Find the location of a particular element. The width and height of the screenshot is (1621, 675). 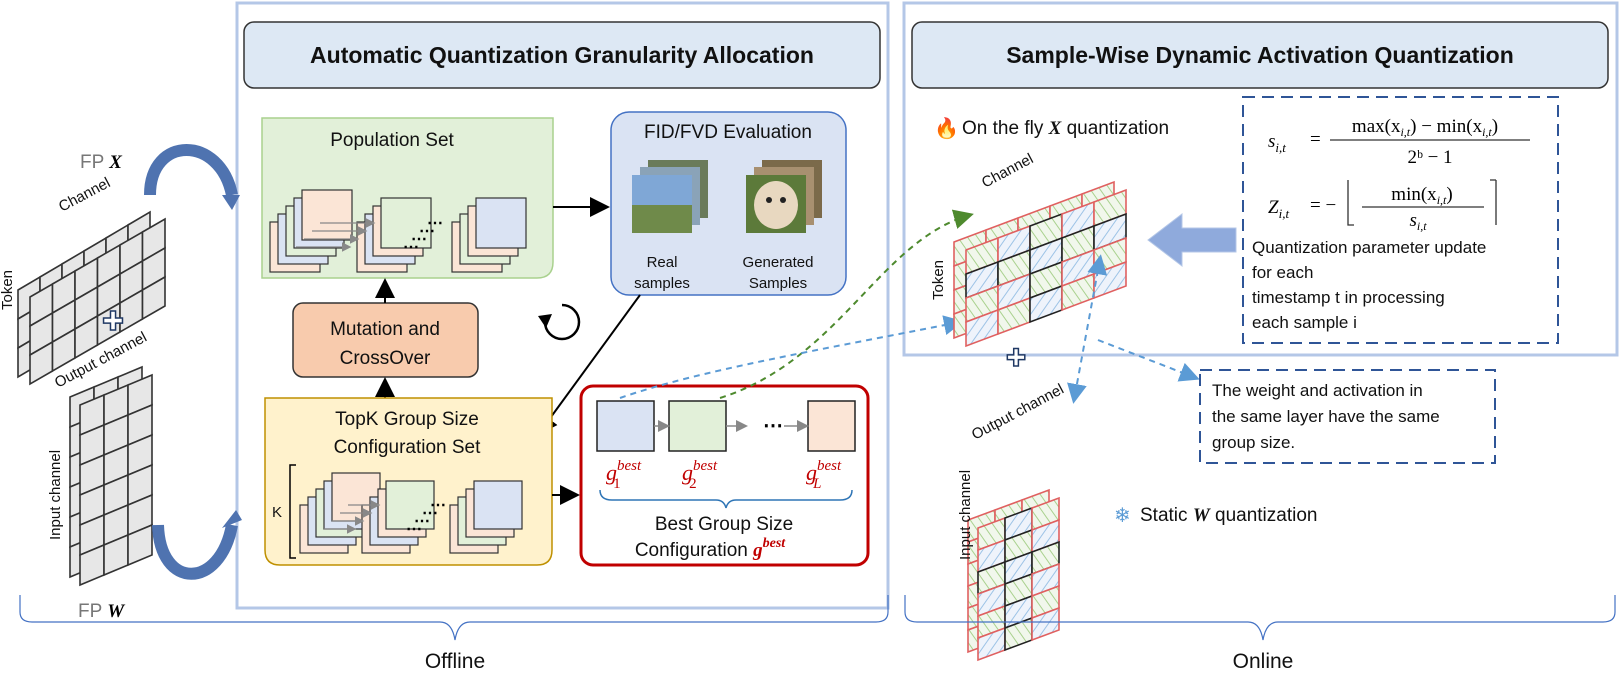

act-token-axis-label: Token is located at coordinates (938, 280).